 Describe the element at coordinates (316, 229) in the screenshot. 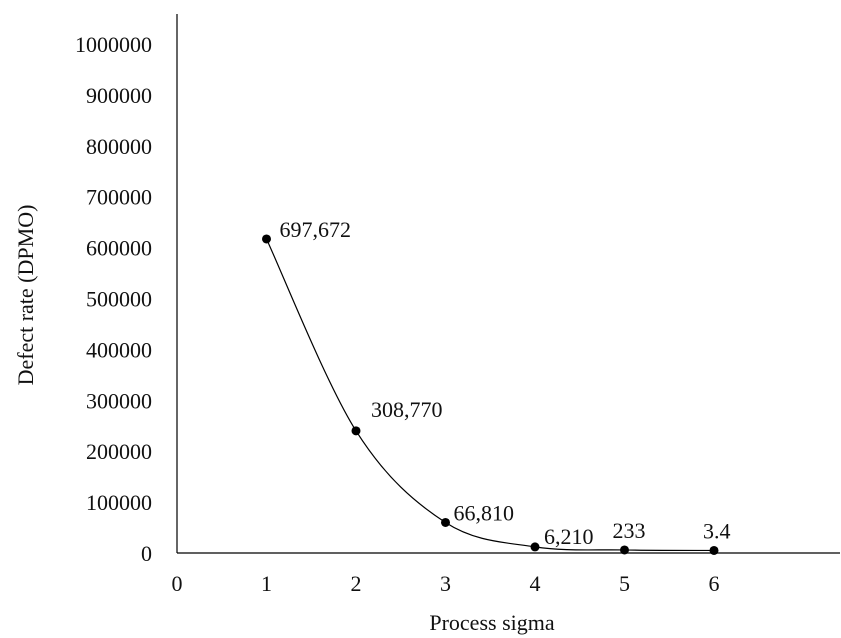

I see `data-label: 697,672` at that location.